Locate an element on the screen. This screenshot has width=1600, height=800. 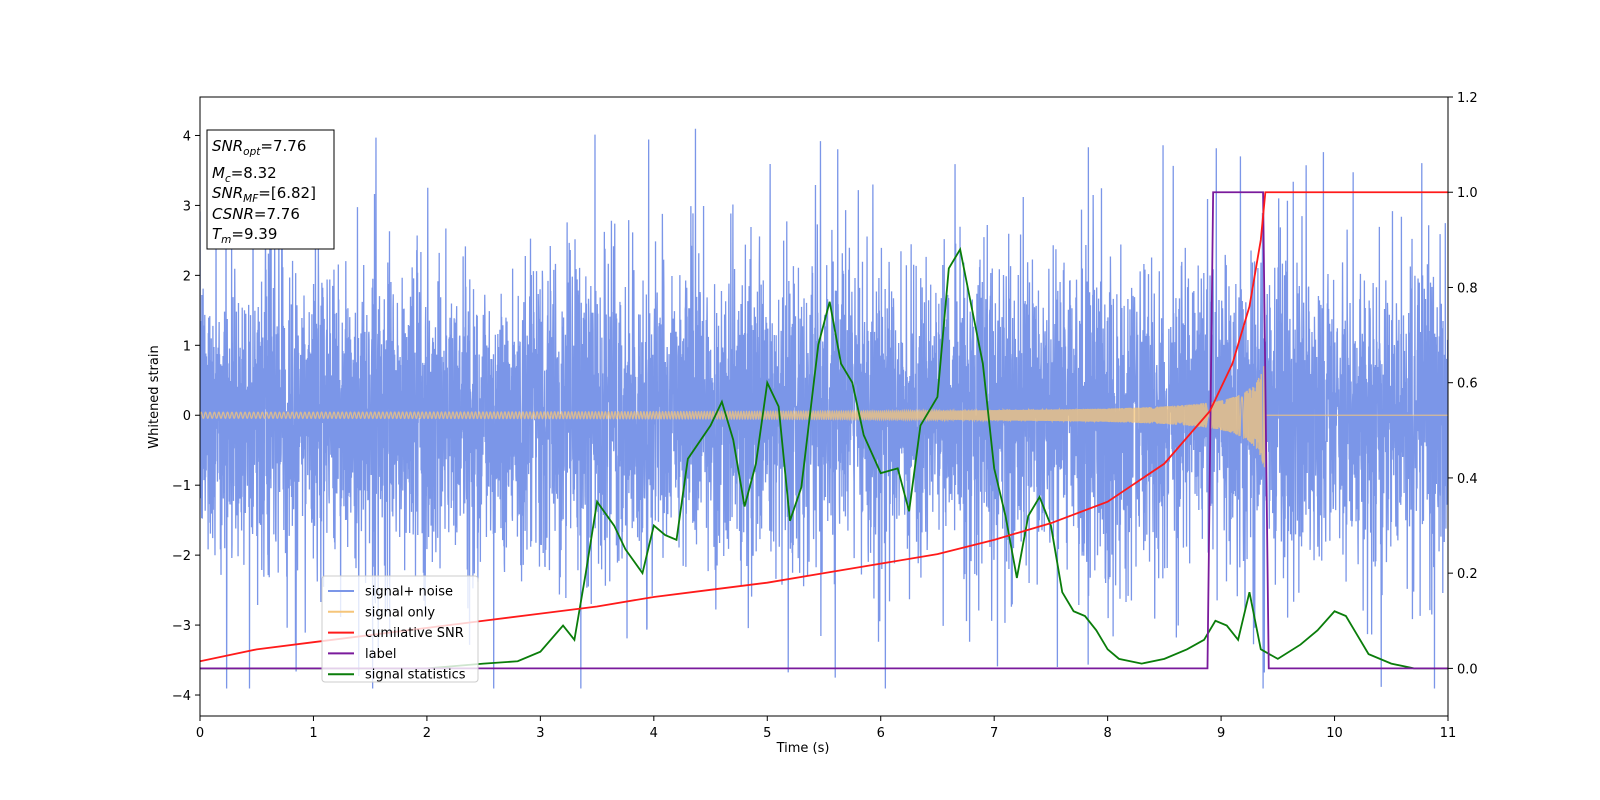
x-tick-label: 7 is located at coordinates (994, 733).